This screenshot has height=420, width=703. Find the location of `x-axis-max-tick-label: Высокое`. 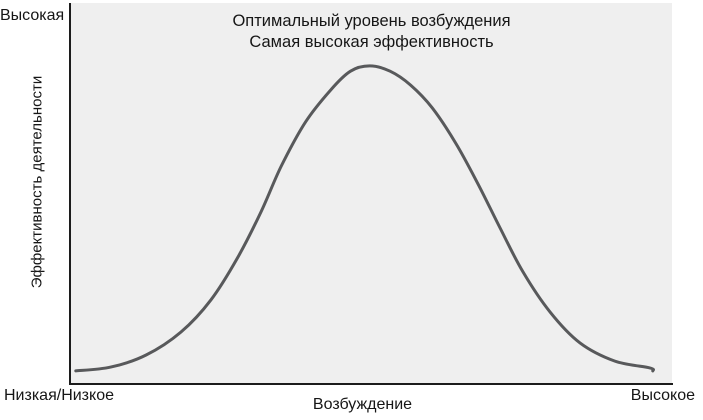

x-axis-max-tick-label: Высокое is located at coordinates (662, 395).